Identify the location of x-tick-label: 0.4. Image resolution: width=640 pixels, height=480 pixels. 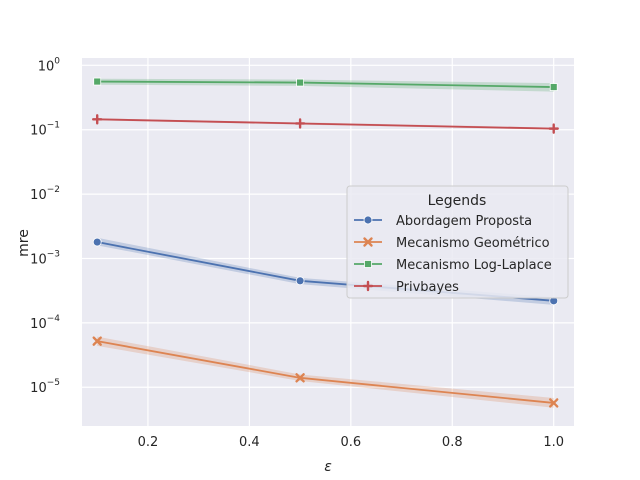
(249, 442).